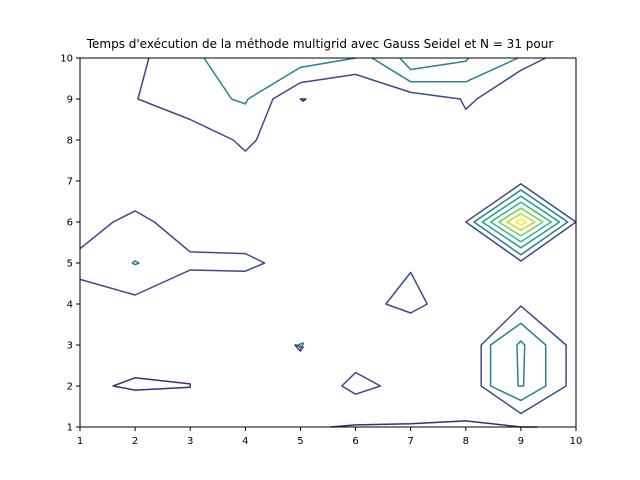 This screenshot has width=640, height=480. I want to click on x-tick-label: 7, so click(410, 441).